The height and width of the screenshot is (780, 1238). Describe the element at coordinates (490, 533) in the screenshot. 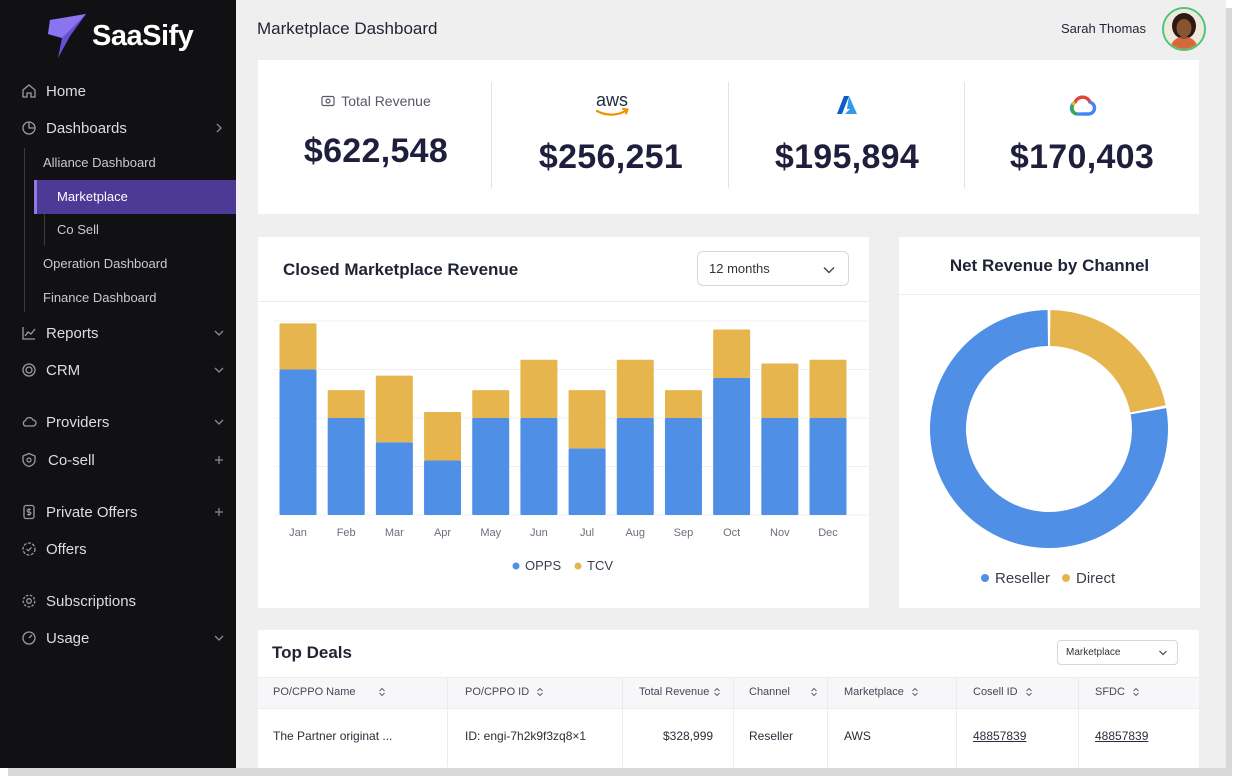

I see `x-tick-label: May` at that location.